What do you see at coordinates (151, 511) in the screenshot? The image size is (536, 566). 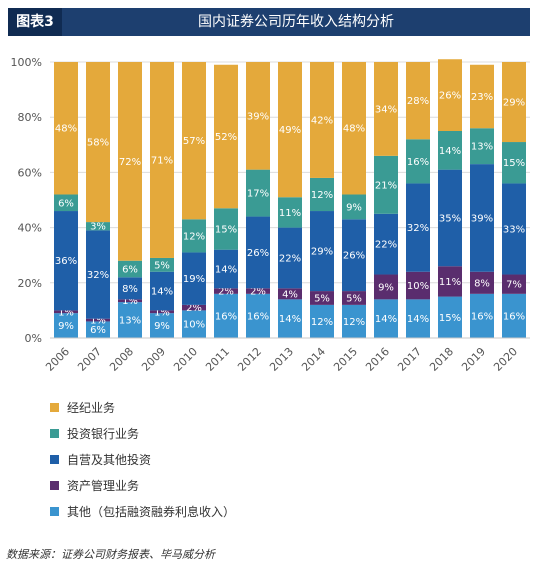 I see `legend-label: 其他（包括融资融券利息收入）` at bounding box center [151, 511].